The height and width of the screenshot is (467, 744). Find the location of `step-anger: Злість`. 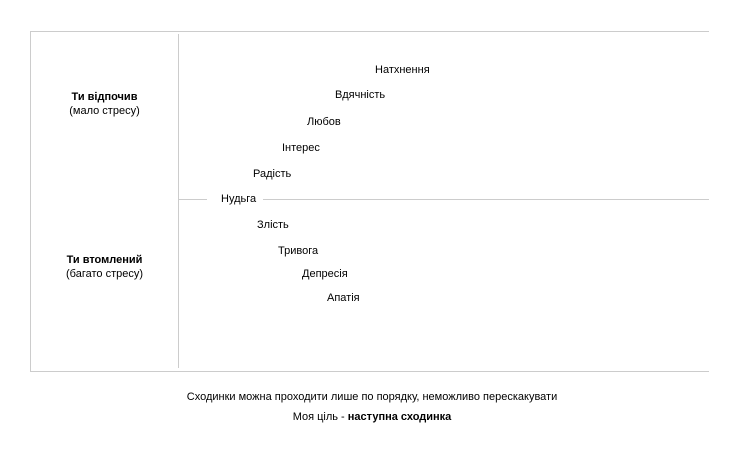

step-anger: Злість is located at coordinates (273, 225).